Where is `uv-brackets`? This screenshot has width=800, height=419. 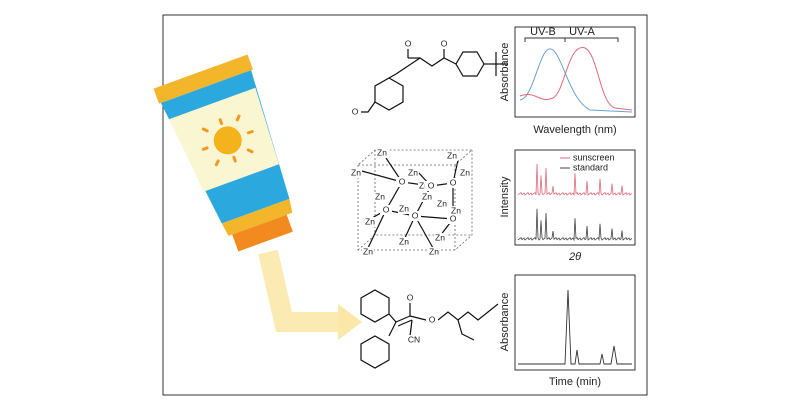 uv-brackets is located at coordinates (571, 39).